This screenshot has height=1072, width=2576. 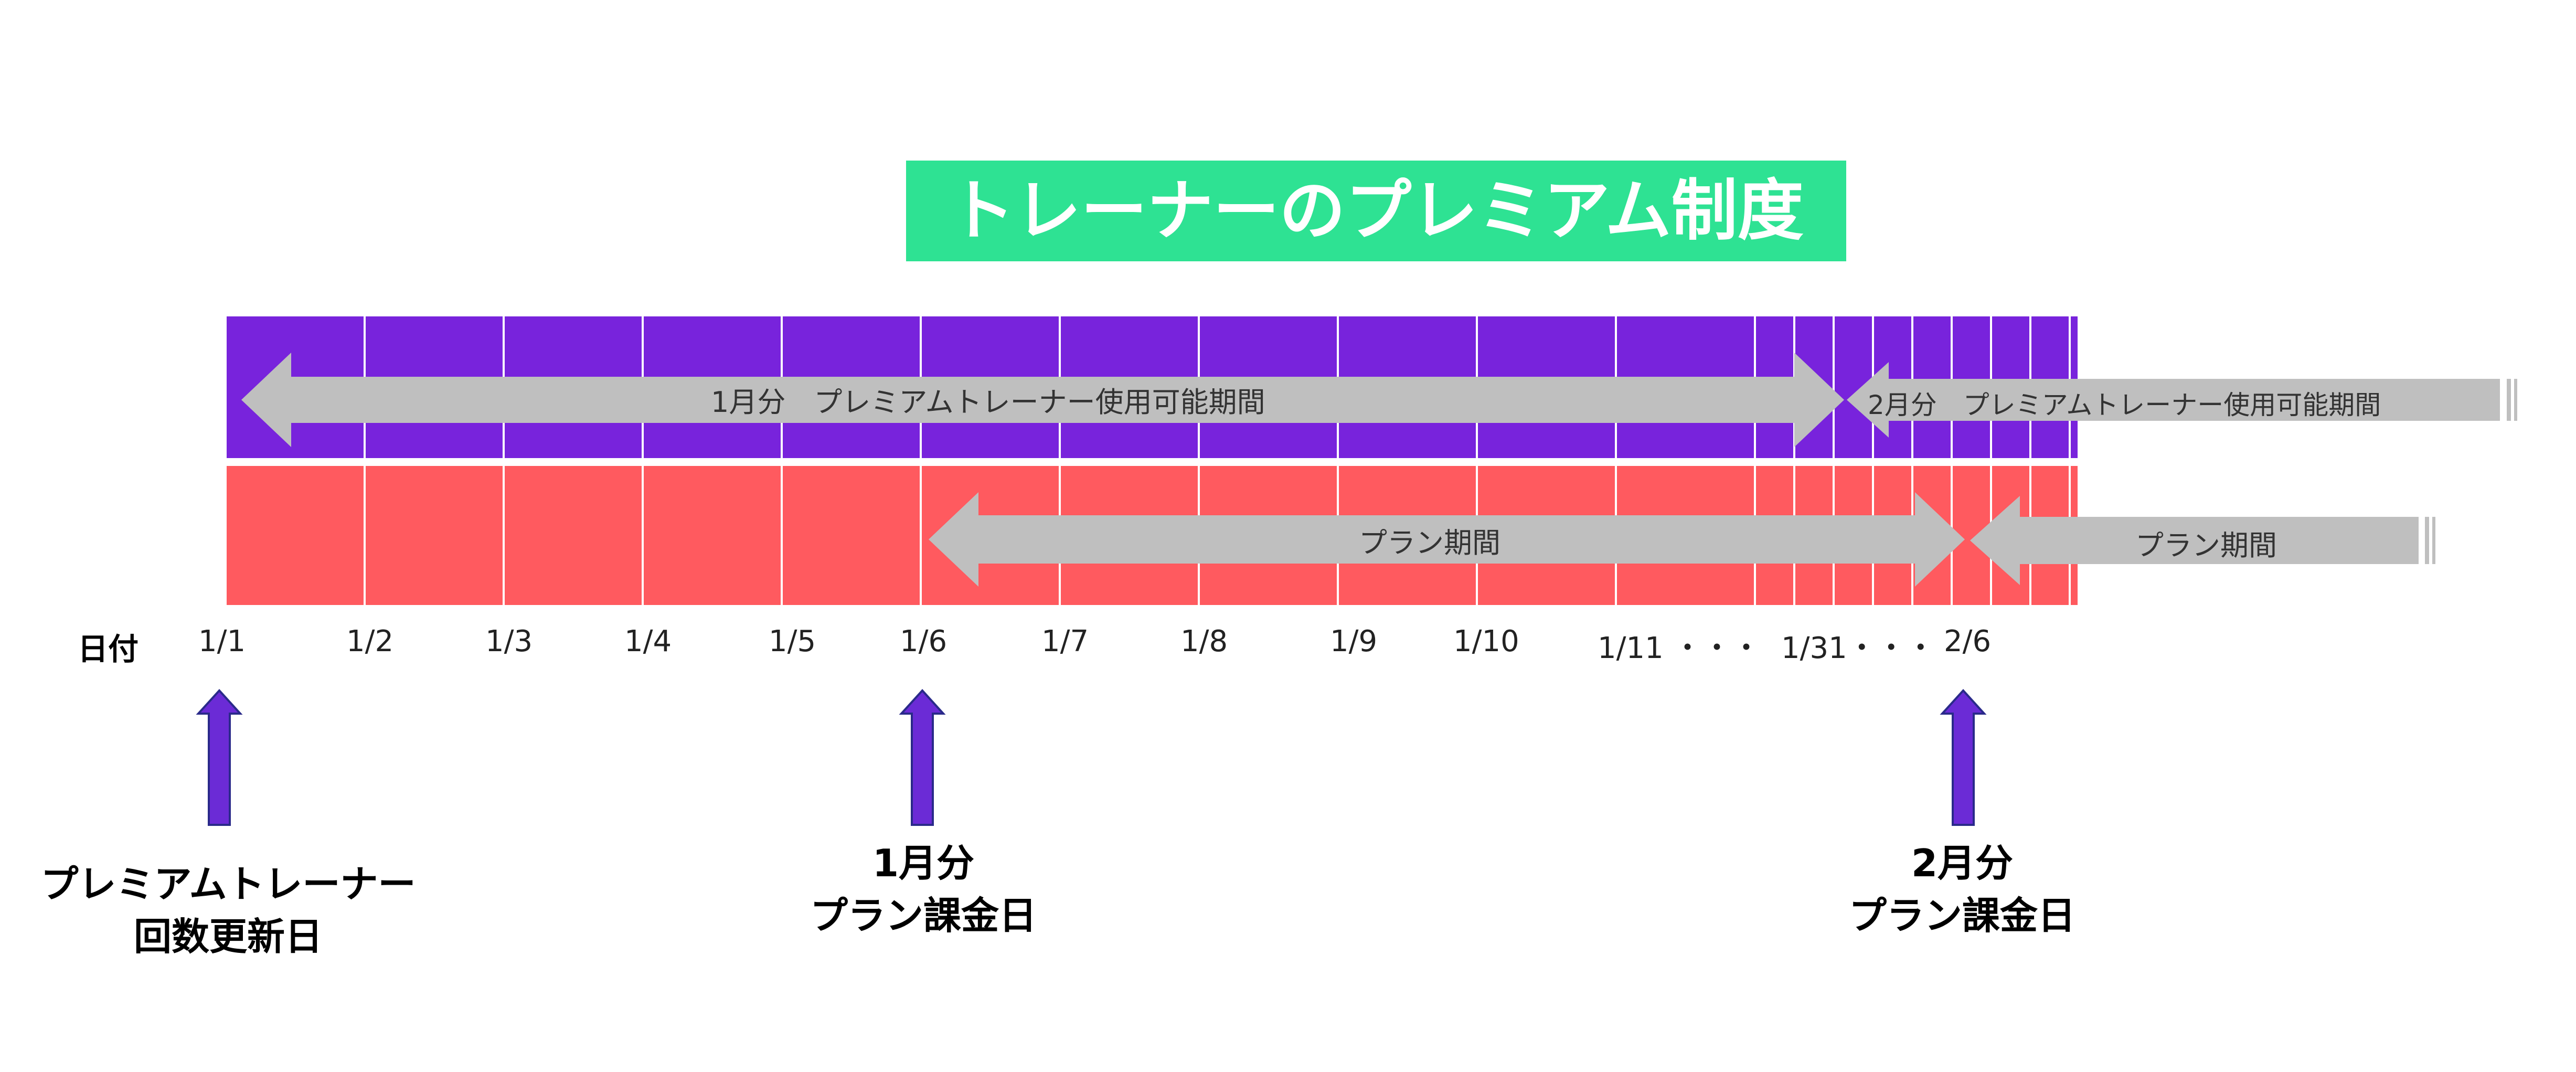 I want to click on axis-tick-label: 1/10, so click(x=1486, y=641).